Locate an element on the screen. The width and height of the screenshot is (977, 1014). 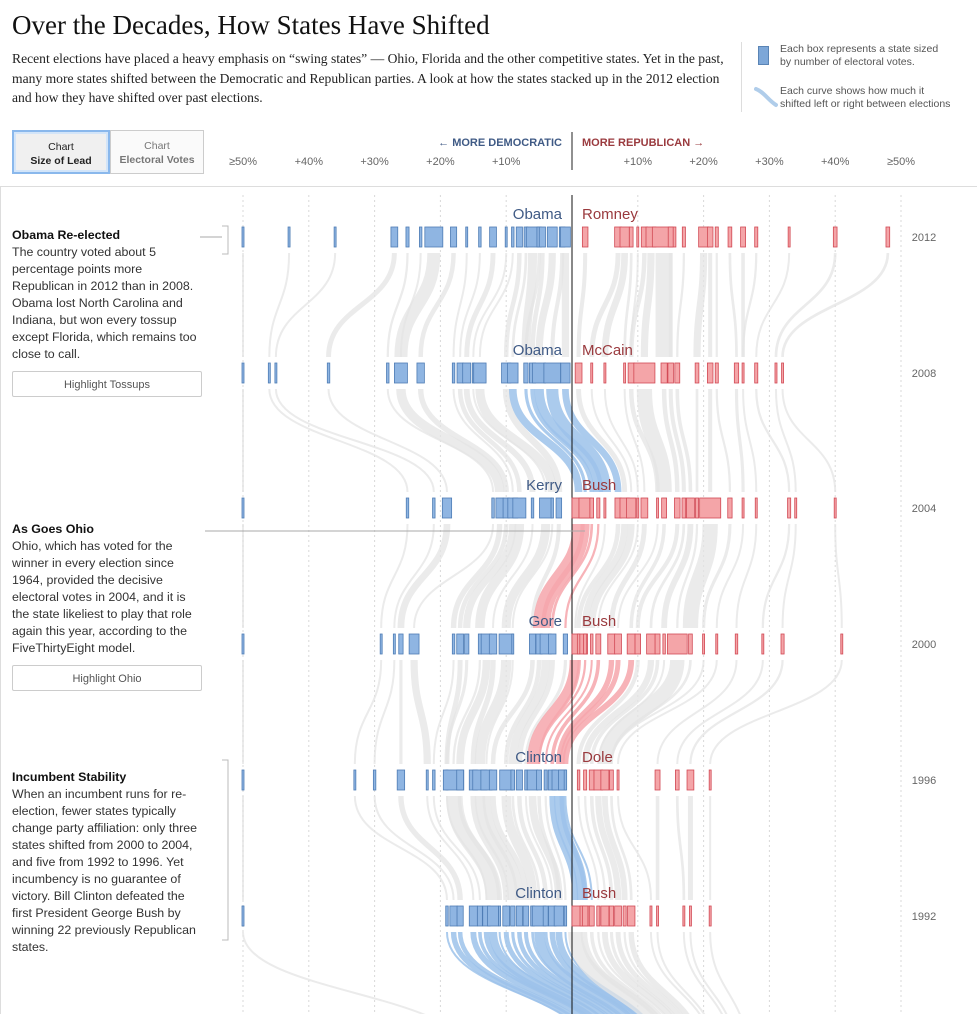
toggle-electoral-votes: Chart Electoral Votes is located at coordinates (157, 152).